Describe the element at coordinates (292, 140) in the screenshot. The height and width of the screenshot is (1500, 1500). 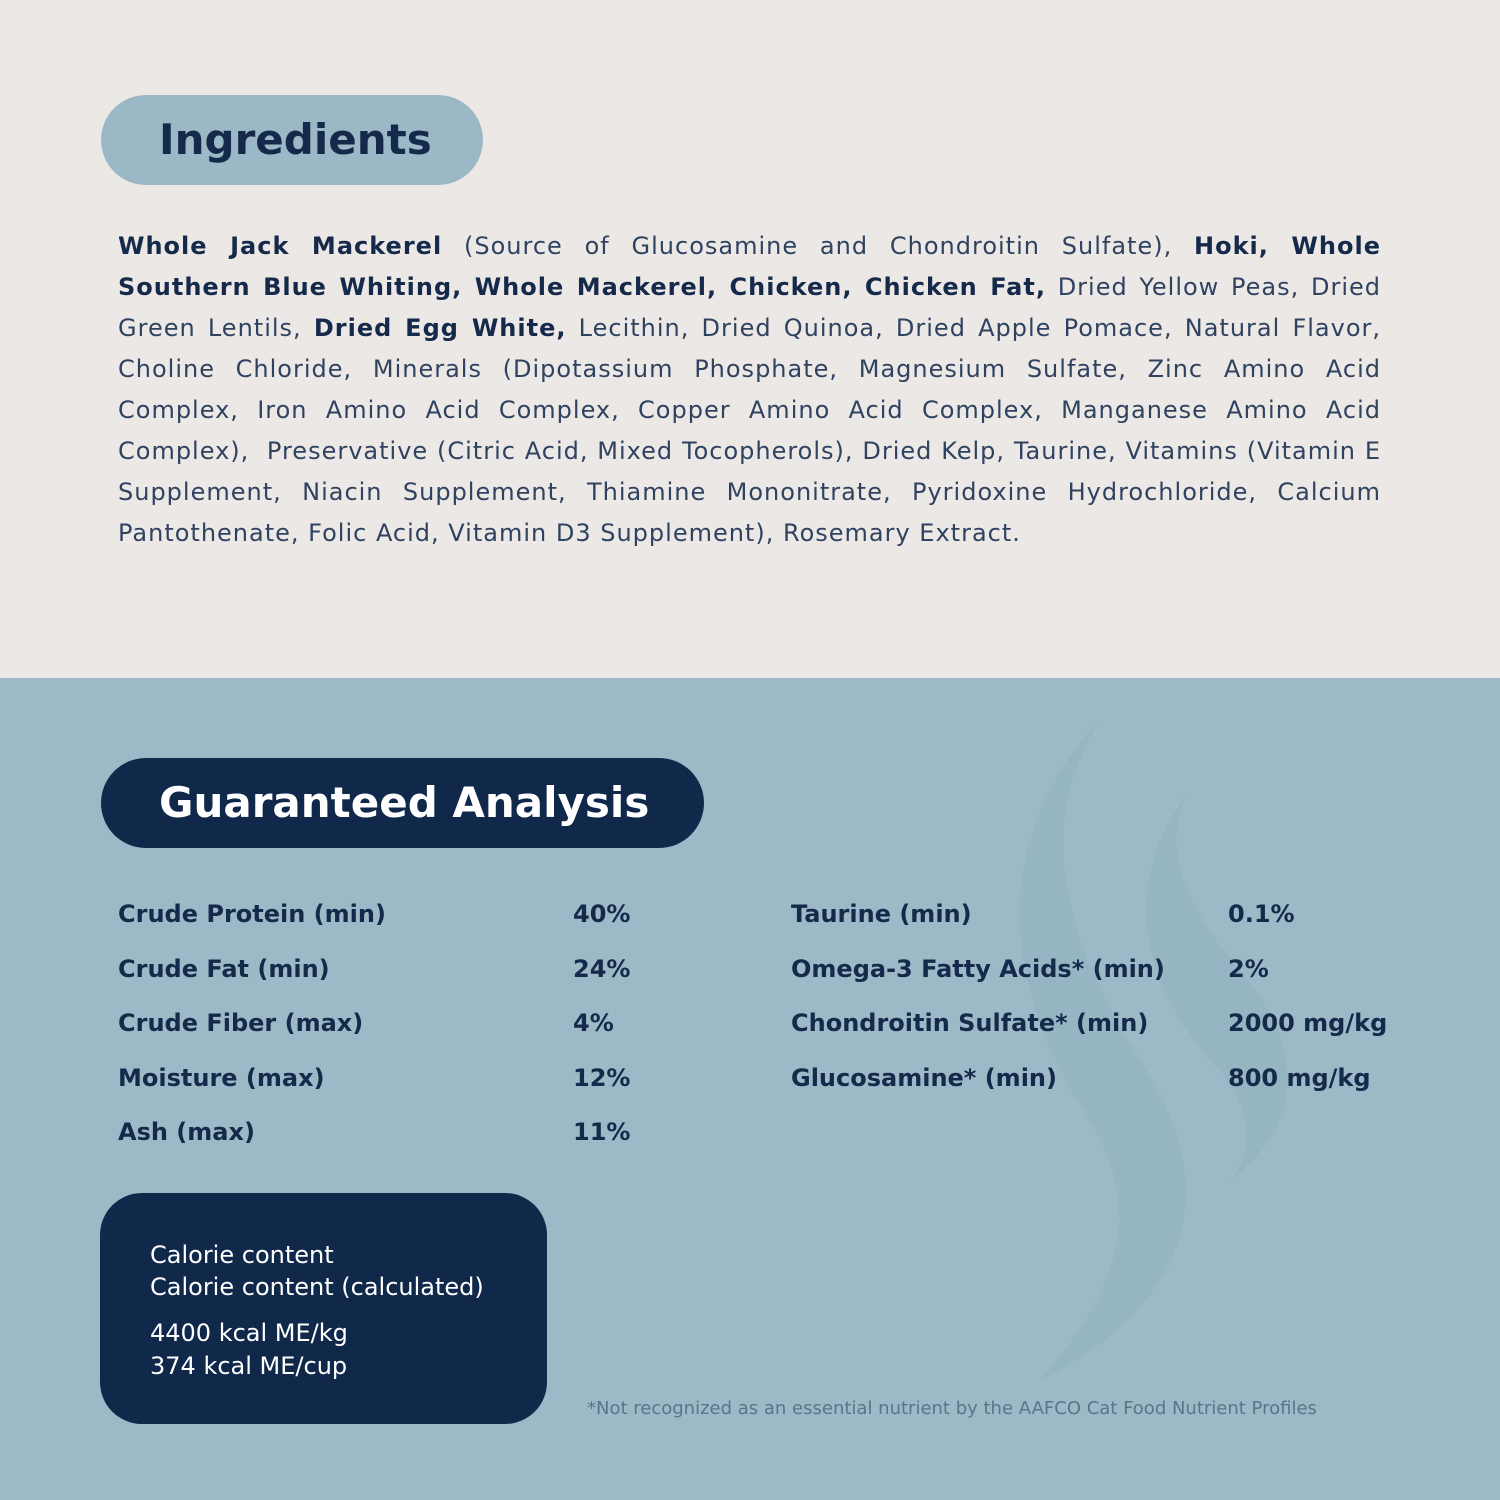
I see `ingredients-title: Ingredients` at that location.